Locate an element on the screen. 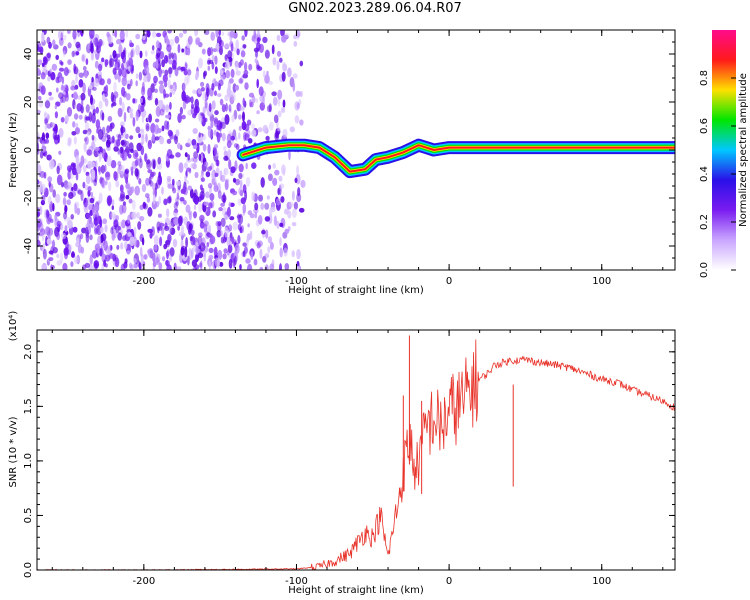 The image size is (750, 600). x-tick-label: 100 is located at coordinates (601, 581).